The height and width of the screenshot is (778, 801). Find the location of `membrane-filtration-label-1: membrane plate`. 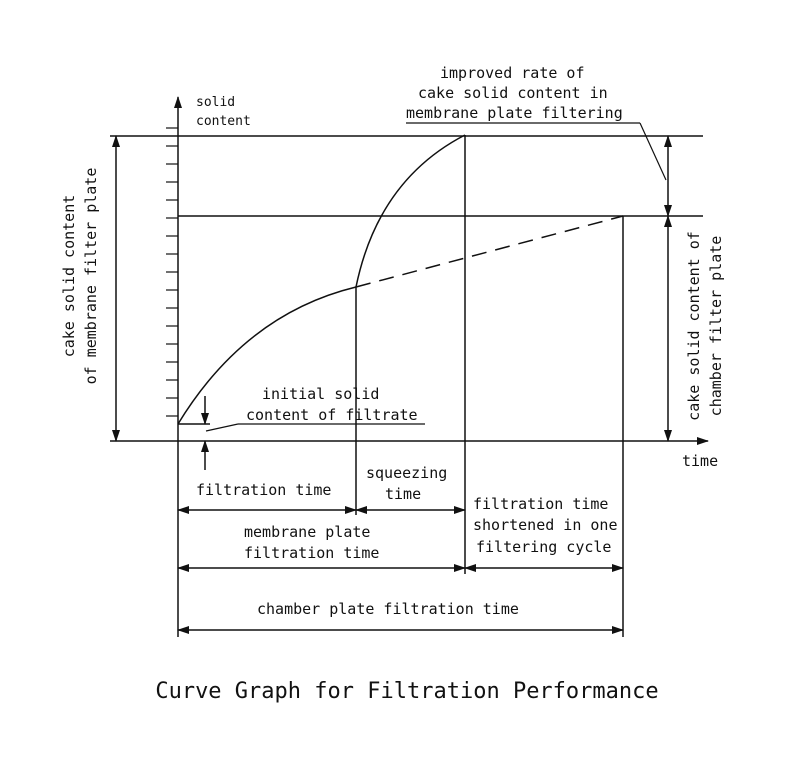

membrane-filtration-label-1: membrane plate is located at coordinates (307, 532).